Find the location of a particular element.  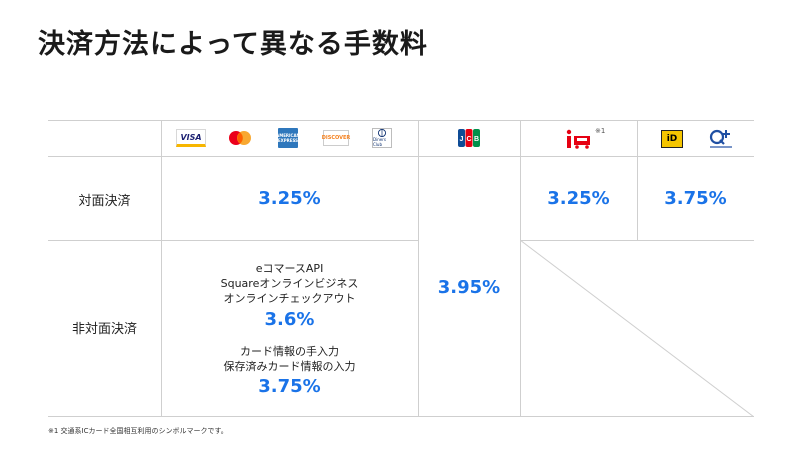

american-express-logo-icon: AMERICAN EXPRESS is located at coordinates (288, 138).